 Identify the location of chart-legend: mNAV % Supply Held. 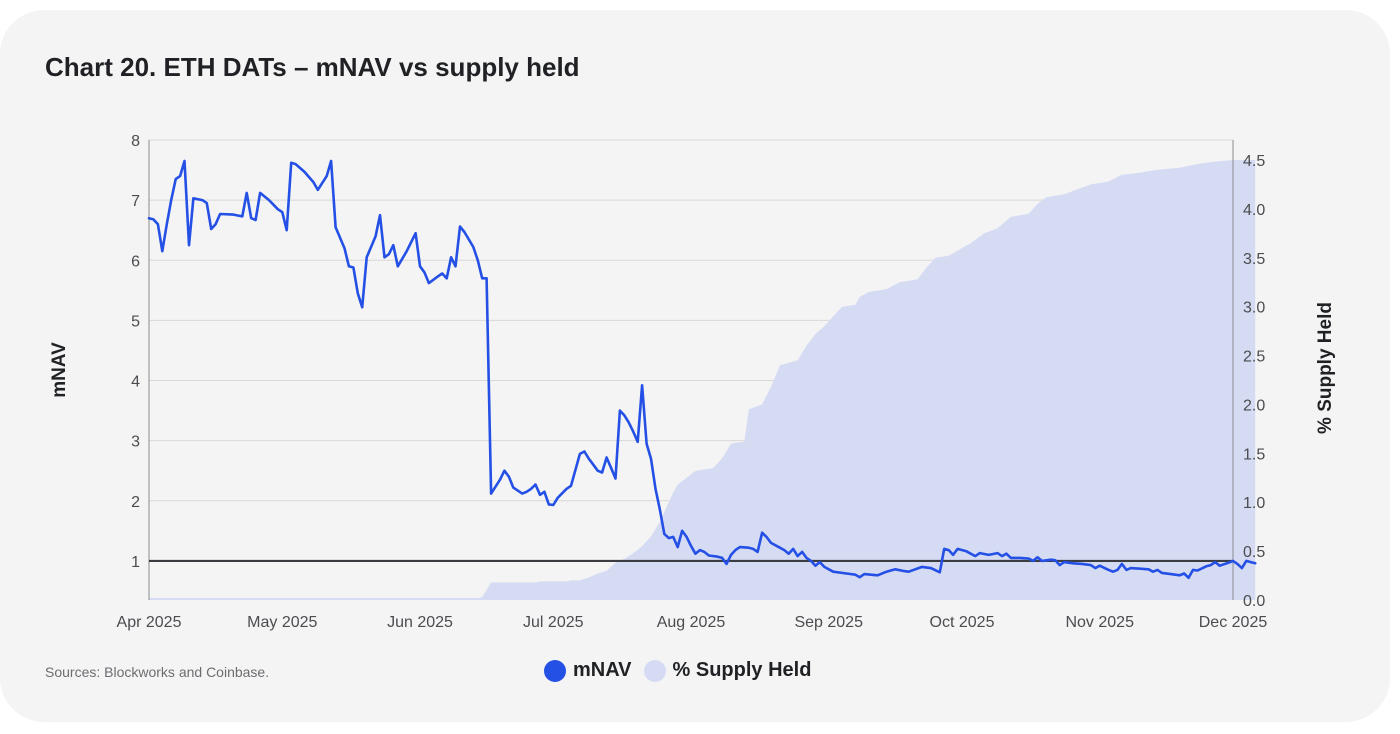
(677, 670).